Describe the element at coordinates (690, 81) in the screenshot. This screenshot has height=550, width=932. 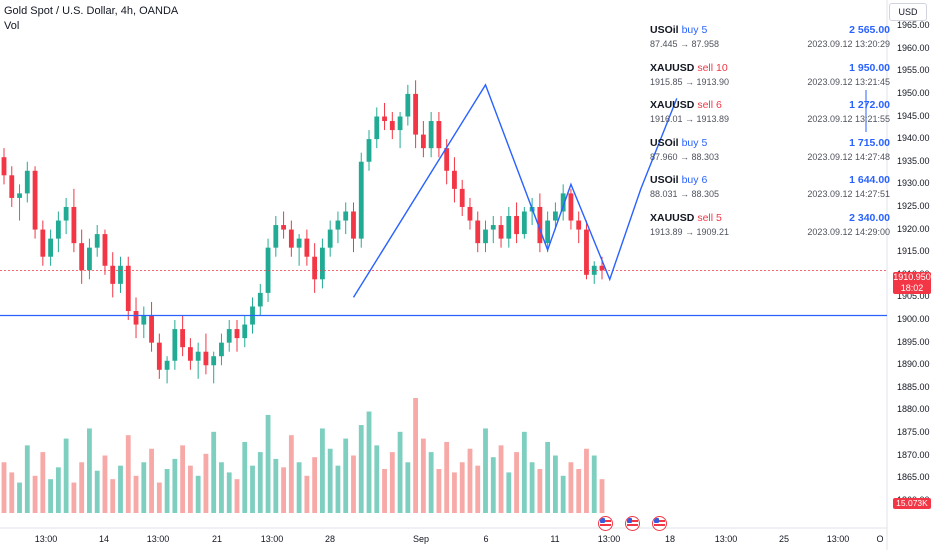
I see `trade-prices: 1915.85 → 1913.90` at that location.